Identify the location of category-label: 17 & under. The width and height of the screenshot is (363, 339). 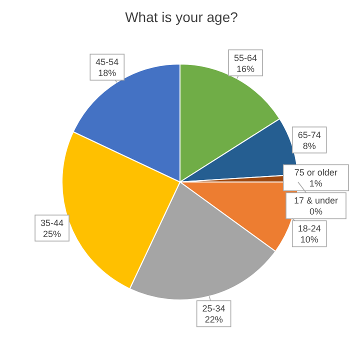
(316, 201).